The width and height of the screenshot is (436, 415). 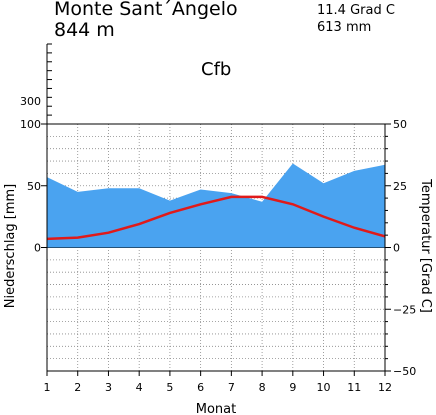 What do you see at coordinates (396, 248) in the screenshot?
I see `y-right-tick-label: 0` at bounding box center [396, 248].